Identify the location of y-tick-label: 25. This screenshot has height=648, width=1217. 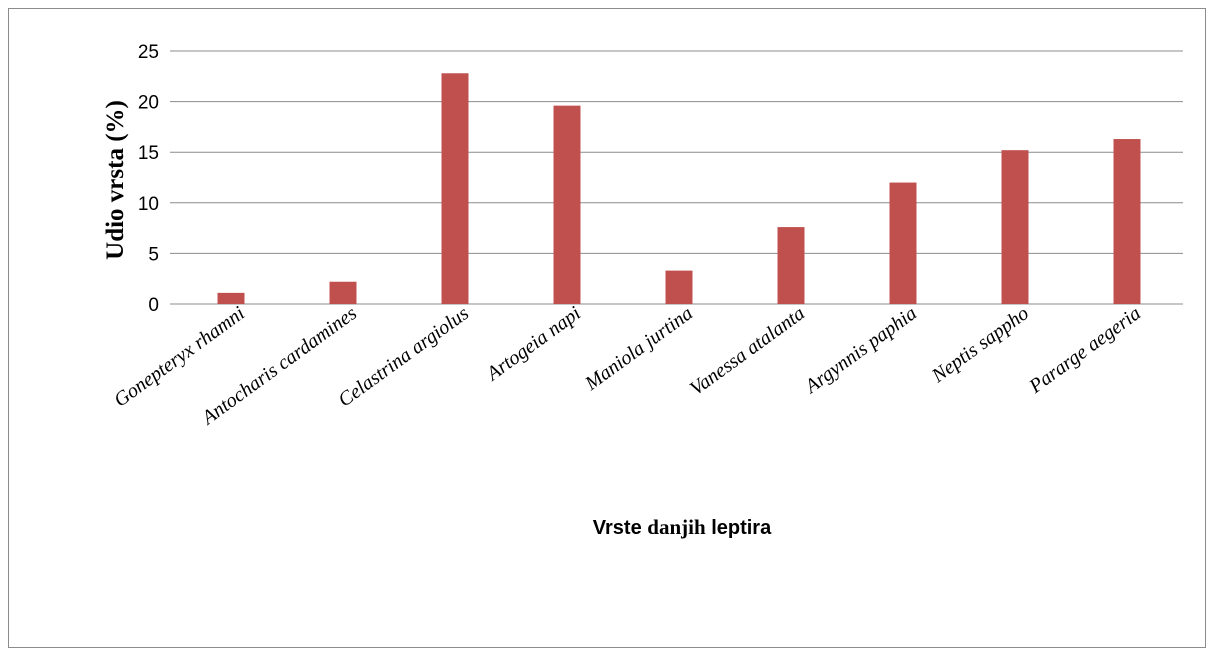
(148, 52).